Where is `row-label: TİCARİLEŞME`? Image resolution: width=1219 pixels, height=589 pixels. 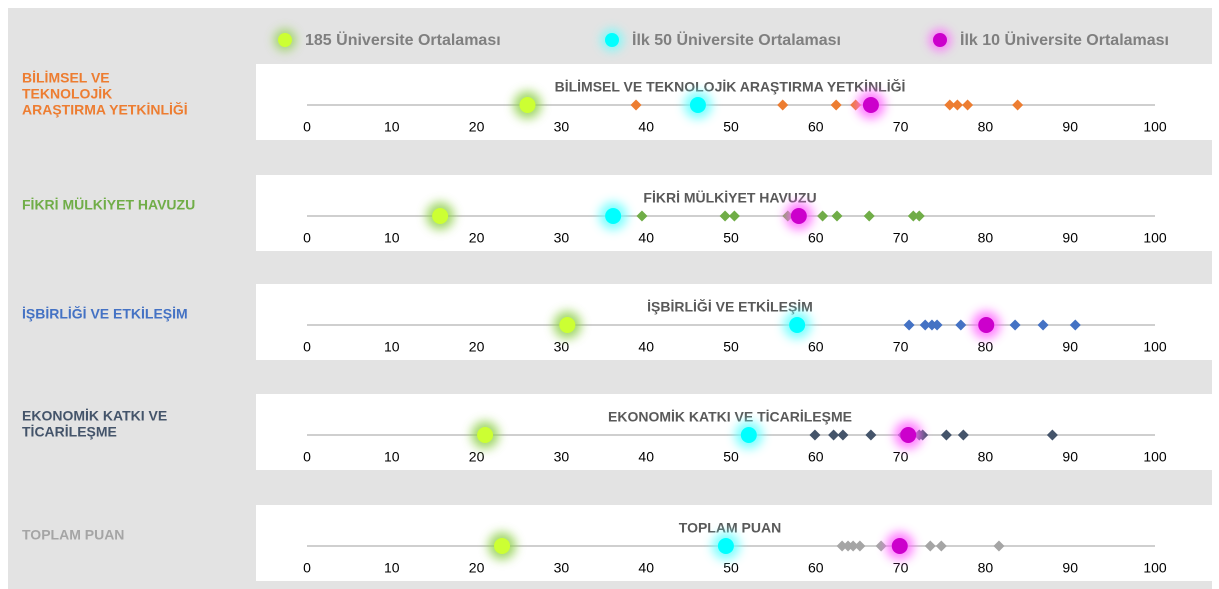
row-label: TİCARİLEŞME is located at coordinates (69, 432).